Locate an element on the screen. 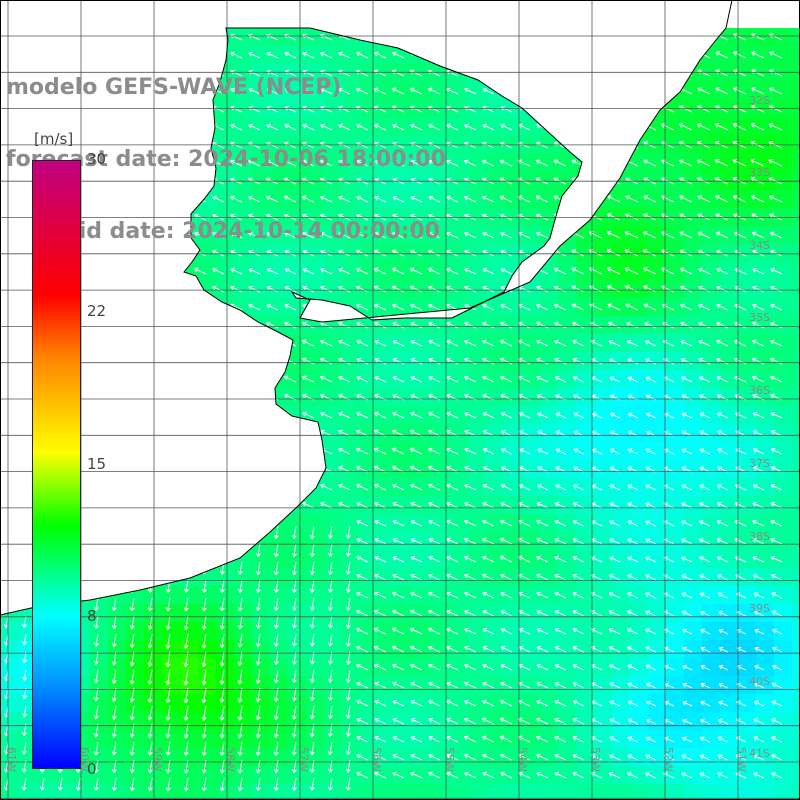 The height and width of the screenshot is (800, 800). colorbar-tick-30: 30 is located at coordinates (97, 159).